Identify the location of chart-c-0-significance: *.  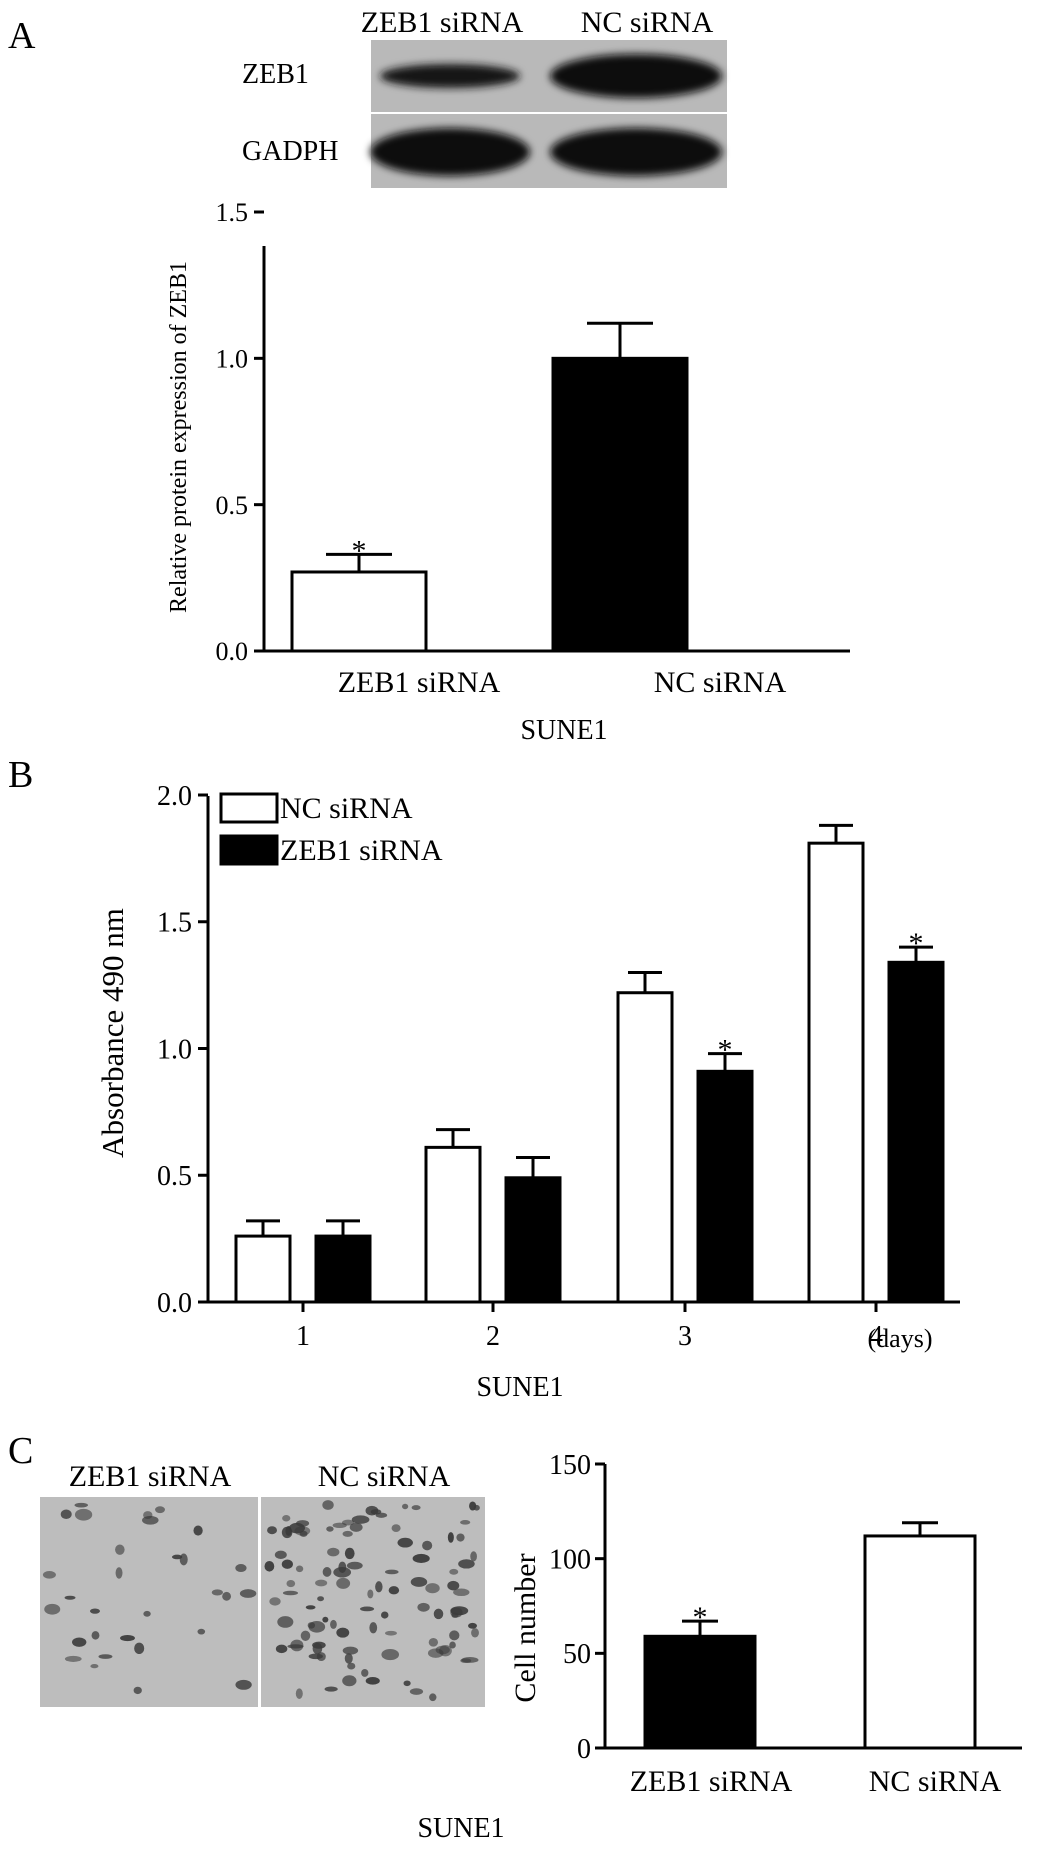
(700, 1617).